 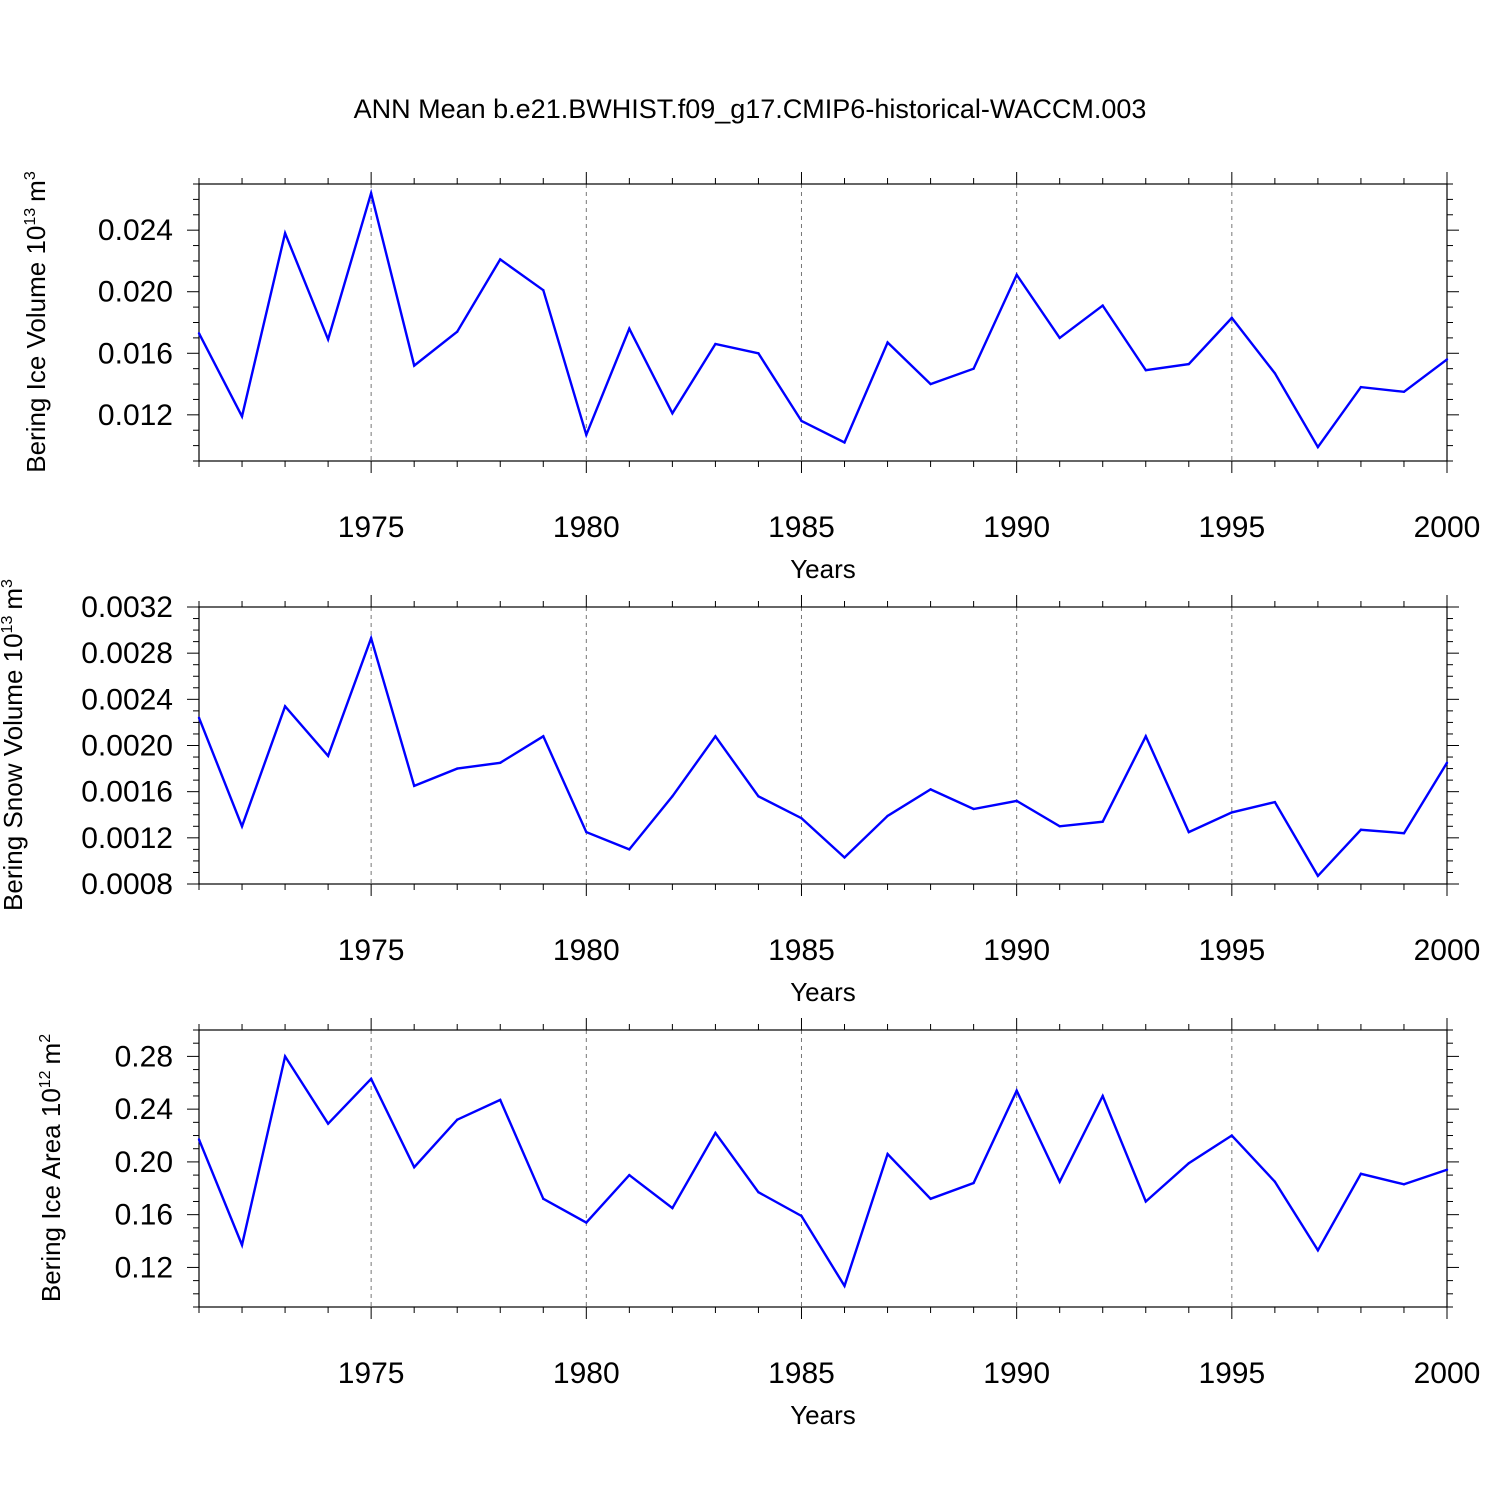 I want to click on y-axis-title-text: Bering Ice Area 10, so click(x=51, y=1195).